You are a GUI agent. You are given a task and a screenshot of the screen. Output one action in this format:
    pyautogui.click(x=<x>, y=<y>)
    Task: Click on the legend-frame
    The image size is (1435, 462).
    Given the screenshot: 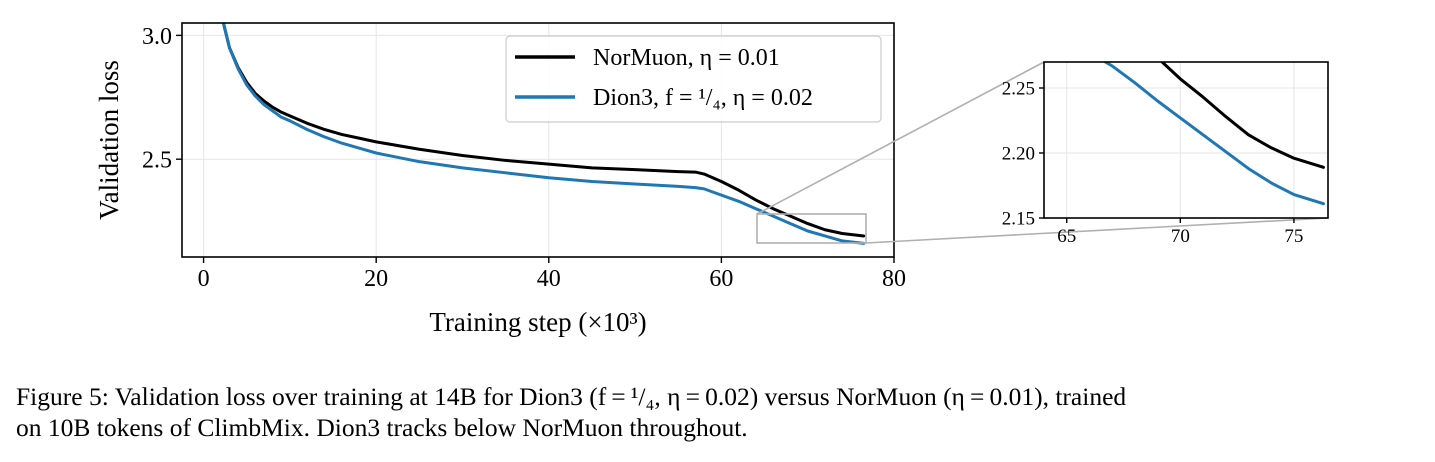 What is the action you would take?
    pyautogui.click(x=693, y=79)
    